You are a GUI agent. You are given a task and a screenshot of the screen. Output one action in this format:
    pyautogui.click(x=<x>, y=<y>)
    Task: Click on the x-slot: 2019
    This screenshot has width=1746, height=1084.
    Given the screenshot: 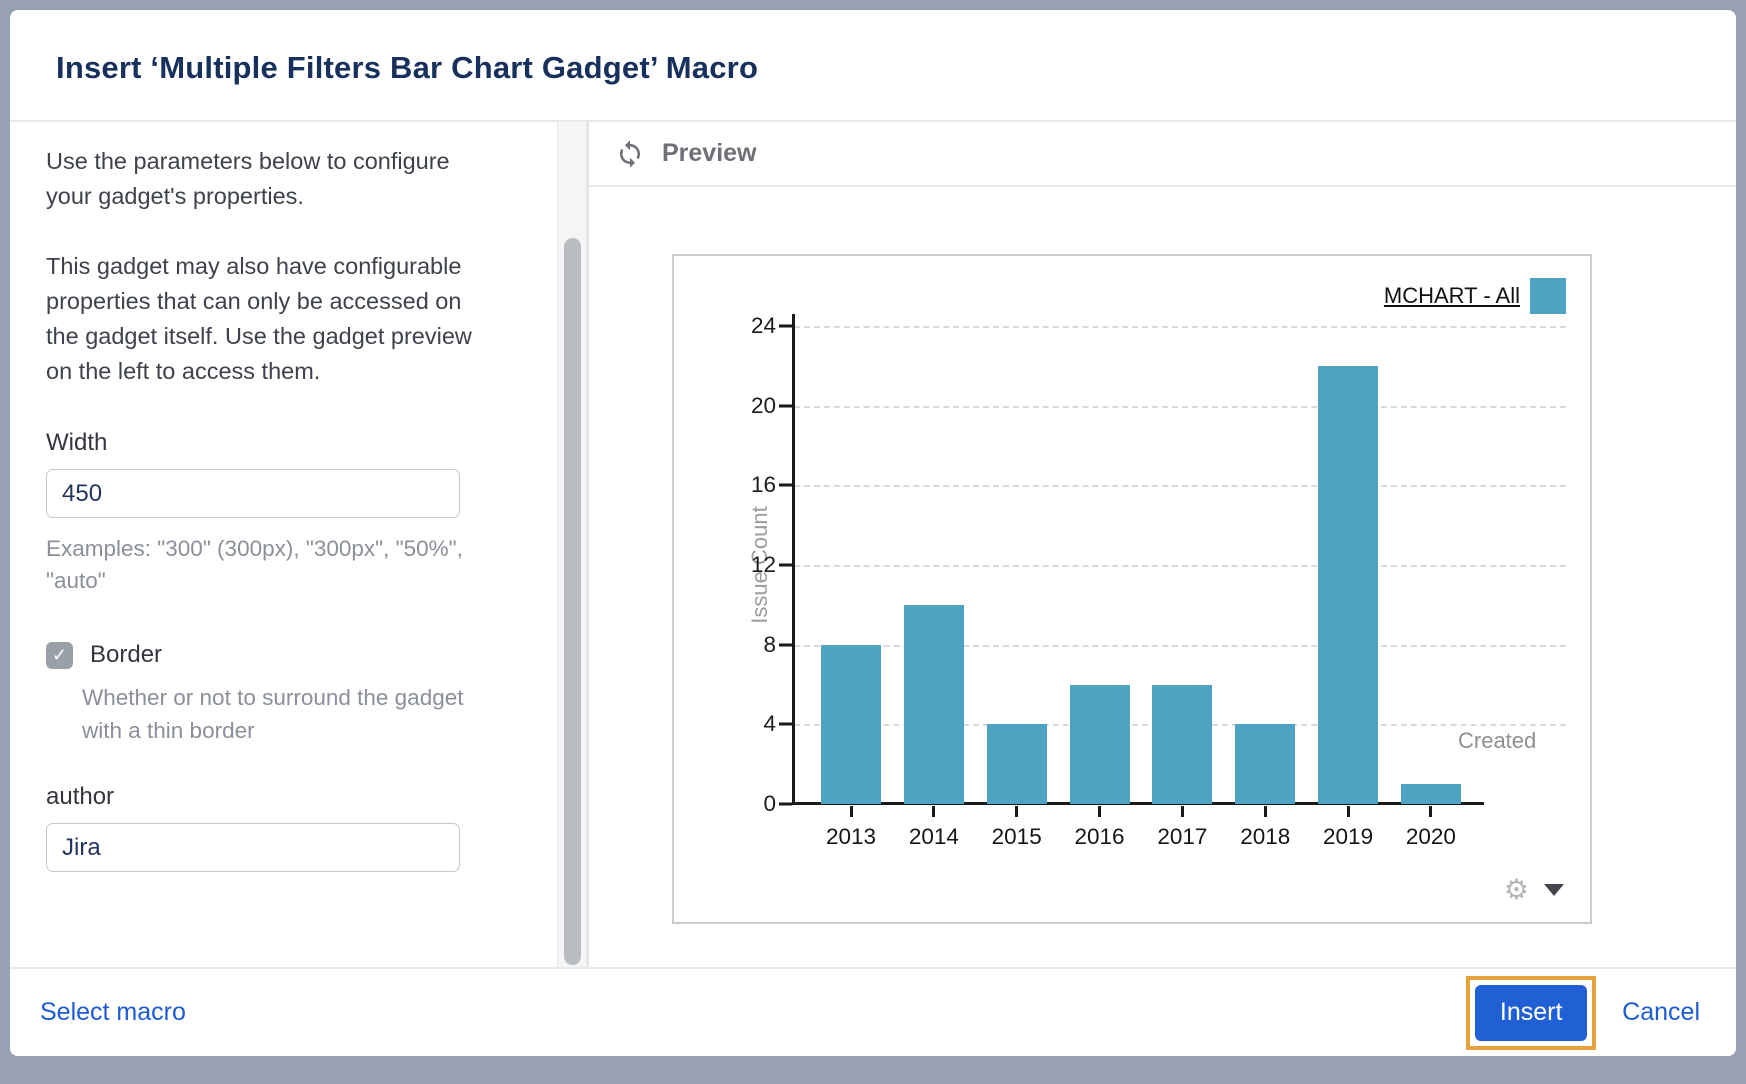 What is the action you would take?
    pyautogui.click(x=1348, y=828)
    